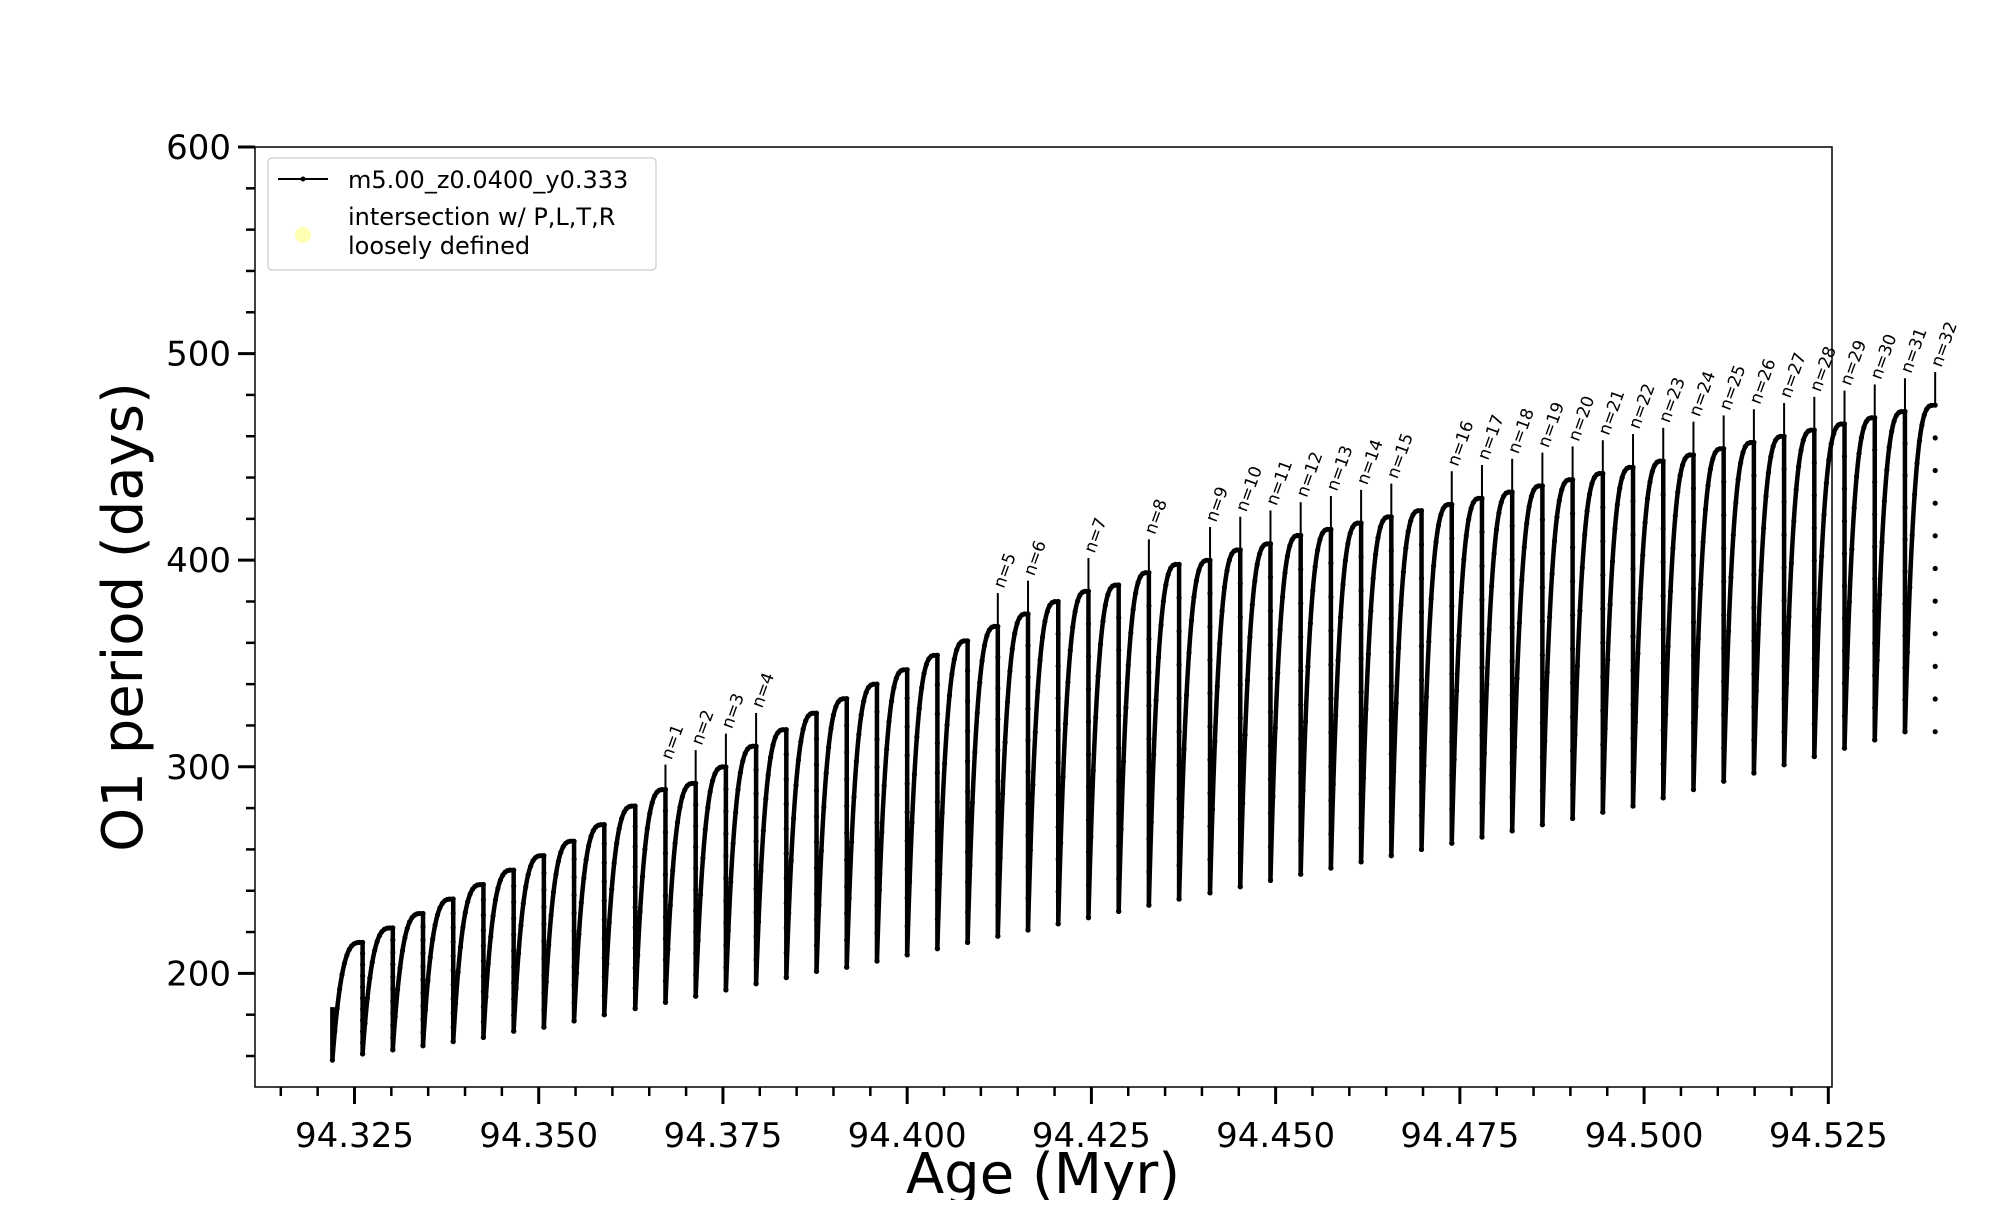 The image size is (2000, 1205). Describe the element at coordinates (1459, 1136) in the screenshot. I see `x-tick-label: 94.475` at that location.